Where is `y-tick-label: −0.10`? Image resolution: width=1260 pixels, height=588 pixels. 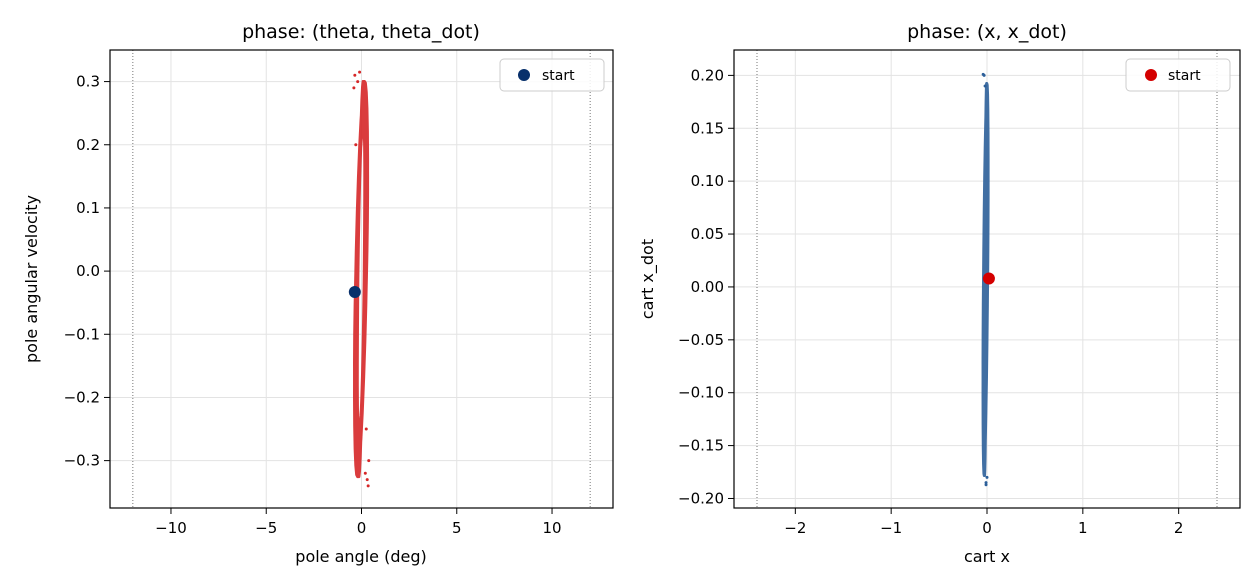
y-tick-label: −0.10 is located at coordinates (701, 393).